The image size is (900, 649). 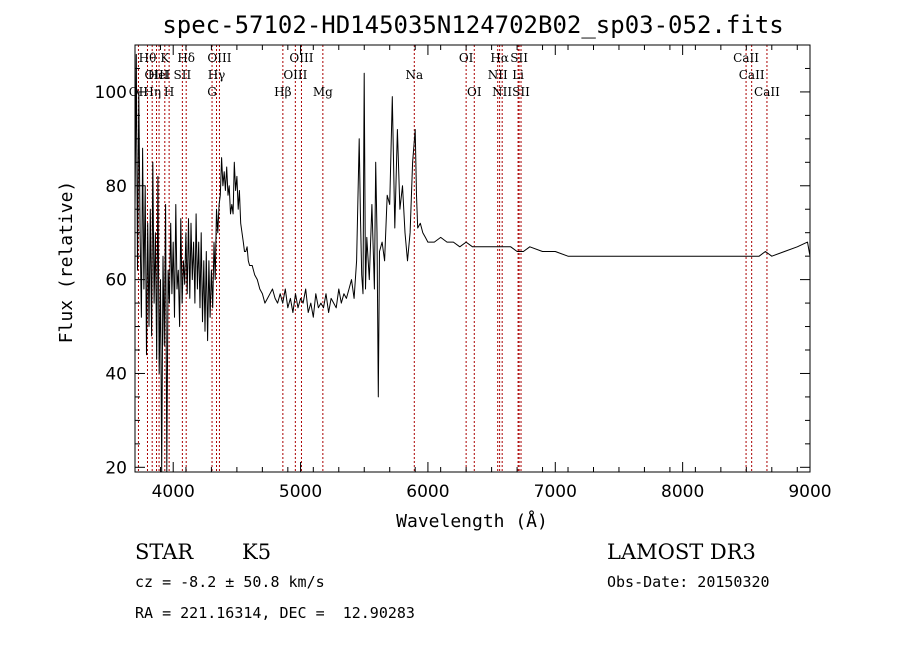 I want to click on y-tick-label: 40, so click(x=116, y=374).